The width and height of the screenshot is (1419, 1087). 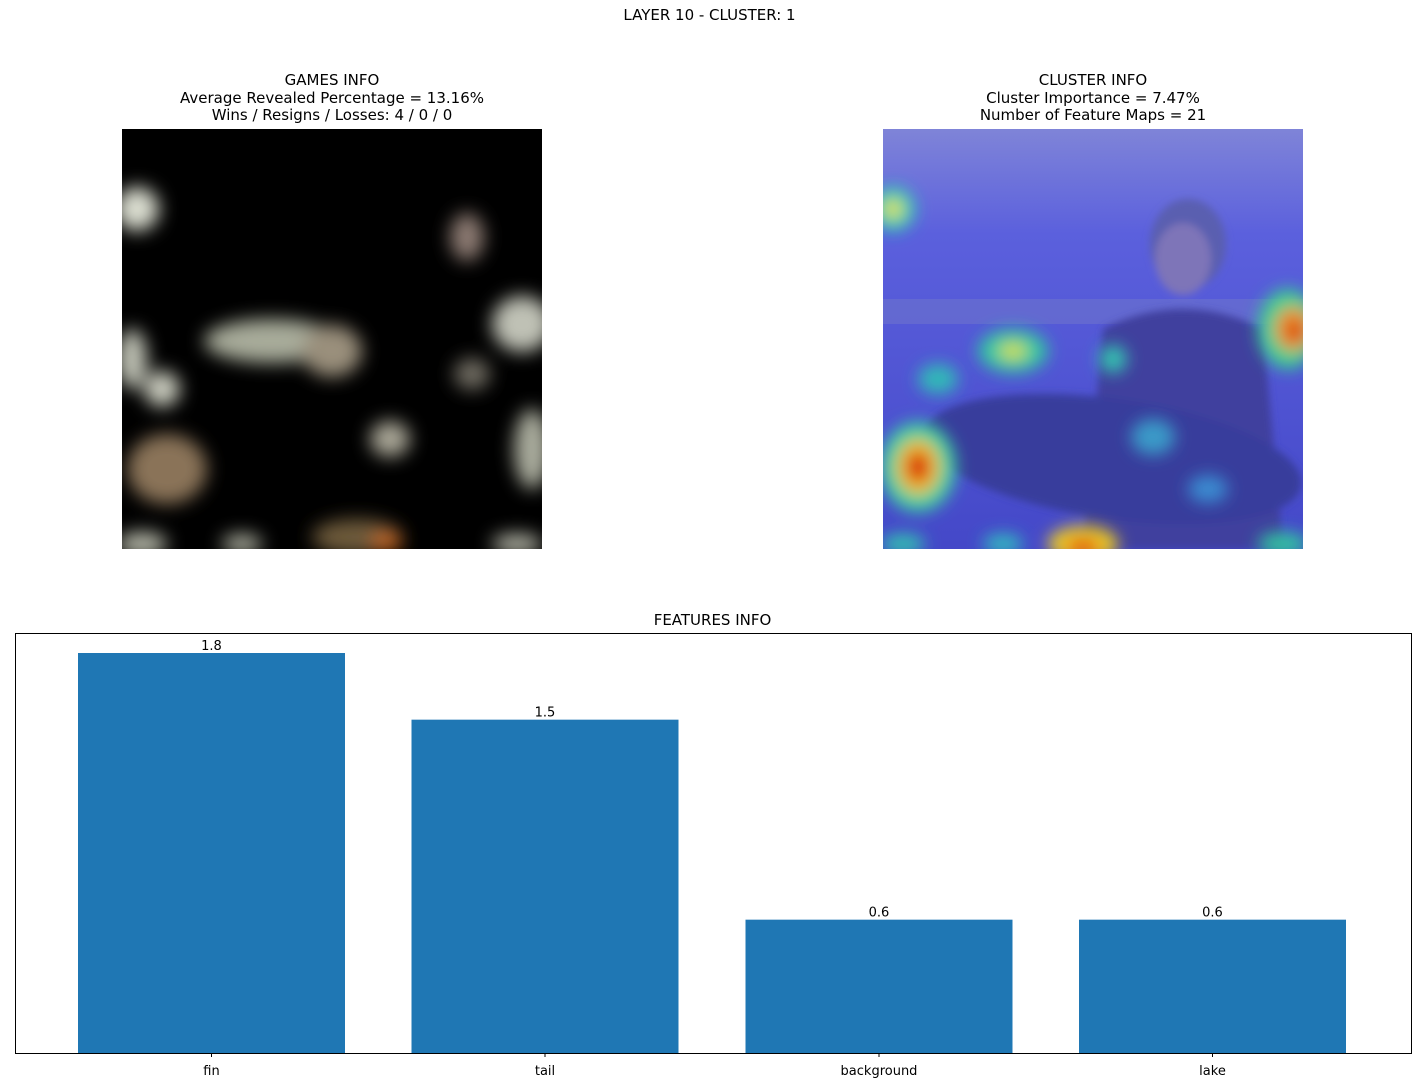 I want to click on cluster-info-heading: CLUSTER INFO, so click(x=1093, y=80).